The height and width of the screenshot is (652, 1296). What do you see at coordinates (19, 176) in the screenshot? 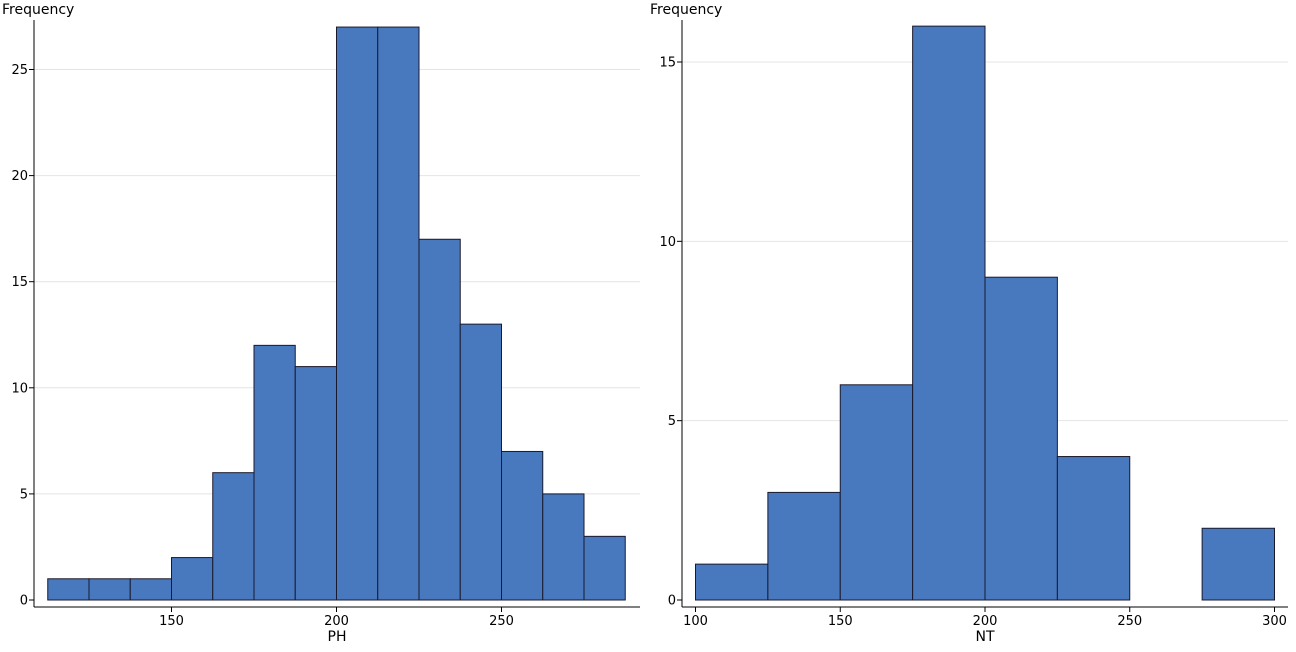
I see `y-tick-label: 20` at bounding box center [19, 176].